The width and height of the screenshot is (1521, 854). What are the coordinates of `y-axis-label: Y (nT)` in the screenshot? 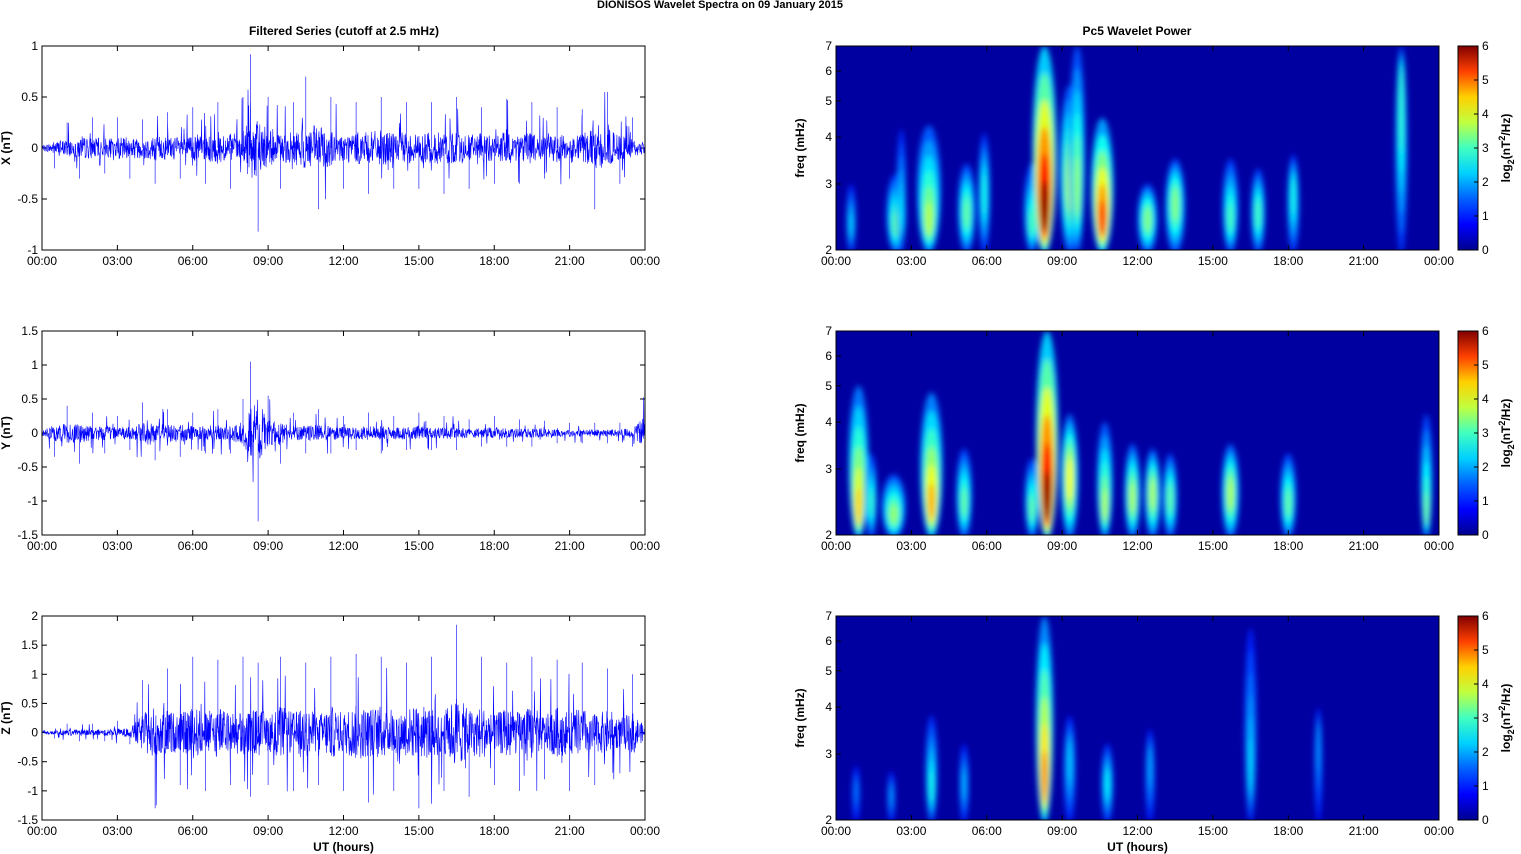 It's located at (6, 433).